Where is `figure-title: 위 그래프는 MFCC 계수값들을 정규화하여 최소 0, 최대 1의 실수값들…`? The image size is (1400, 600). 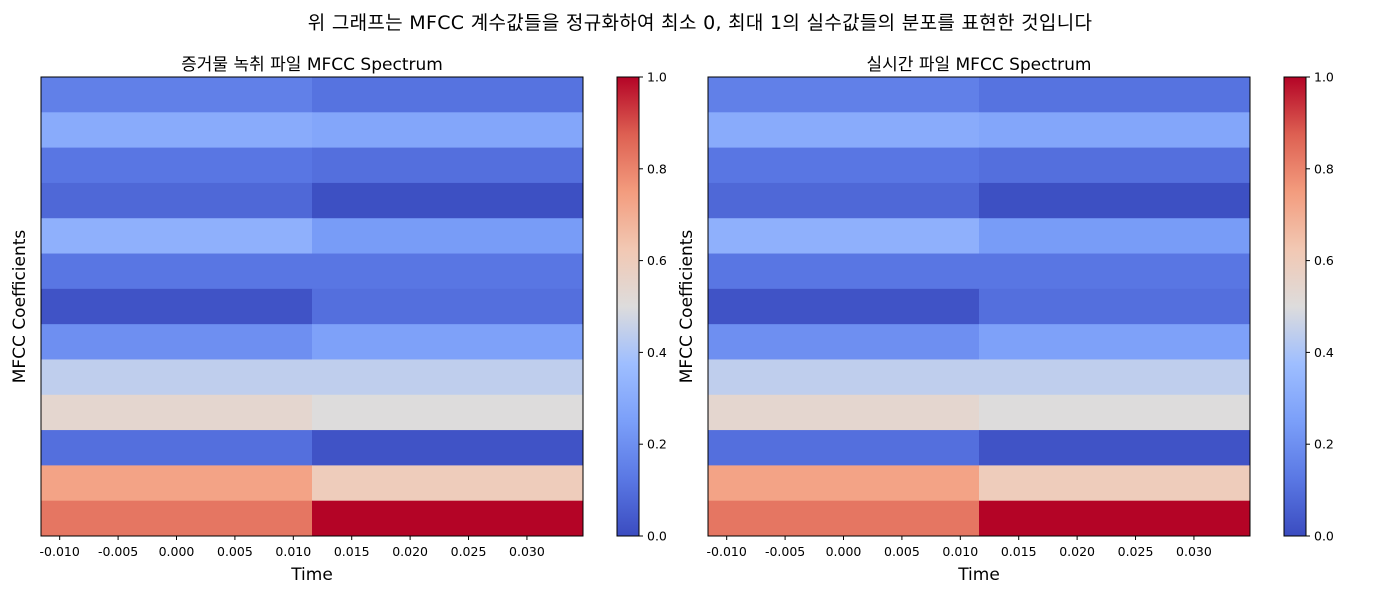
figure-title: 위 그래프는 MFCC 계수값들을 정규화하여 최소 0, 최대 1의 실수값들… is located at coordinates (700, 23).